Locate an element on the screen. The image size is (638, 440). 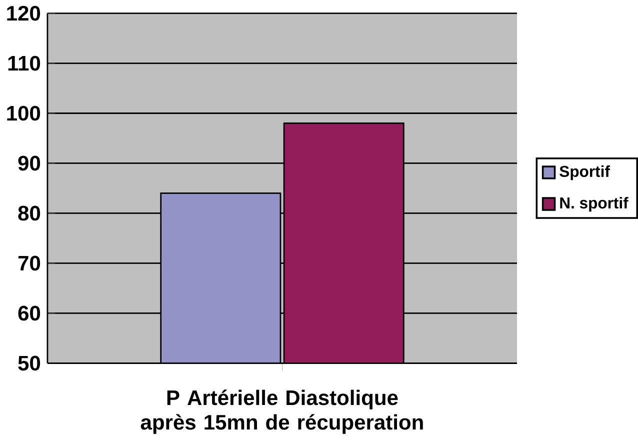
y-tick-label: 110 is located at coordinates (24, 63).